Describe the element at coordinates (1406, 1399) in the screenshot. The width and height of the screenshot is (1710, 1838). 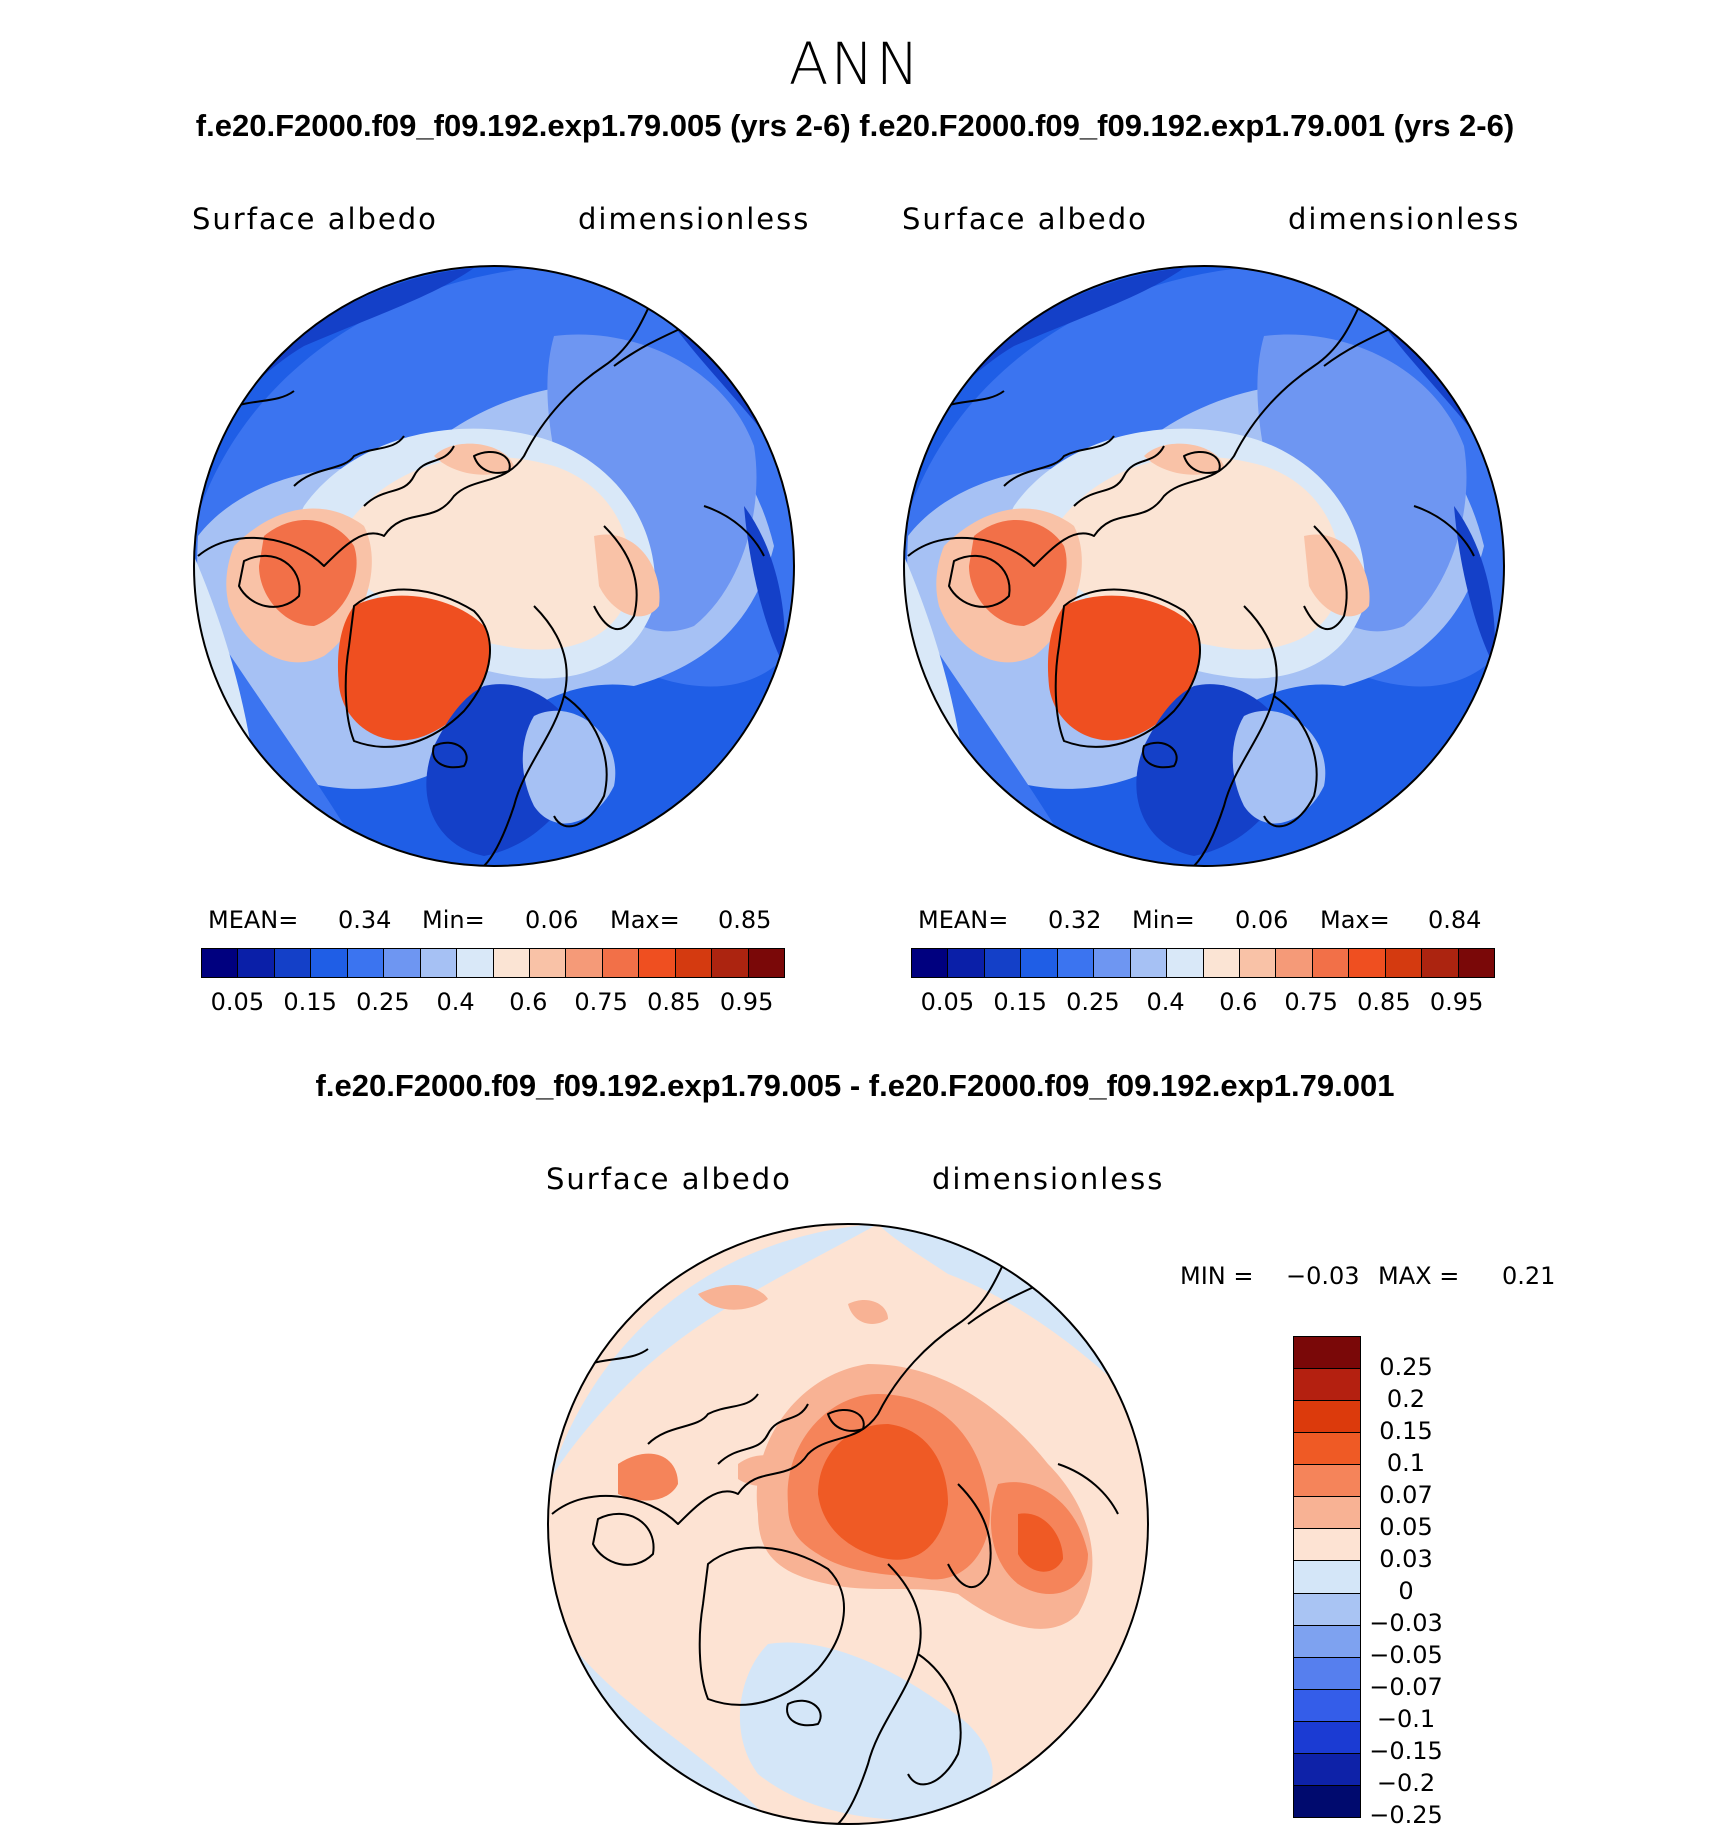
I see `colorbar-tick-label: 0.2` at that location.